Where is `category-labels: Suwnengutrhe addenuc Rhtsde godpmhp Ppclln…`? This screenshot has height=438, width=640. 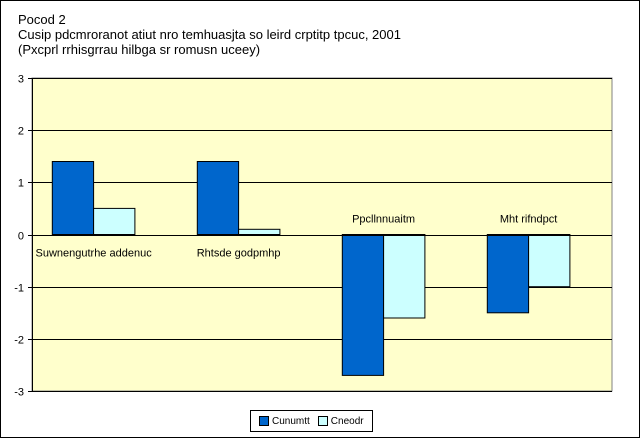
category-labels: Suwnengutrhe addenuc Rhtsde godpmhp Ppclln… is located at coordinates (296, 237).